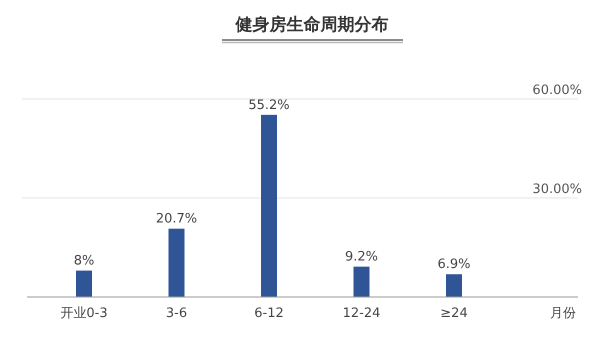 The image size is (598, 342). Describe the element at coordinates (563, 313) in the screenshot. I see `x-axis-title: 月份` at that location.